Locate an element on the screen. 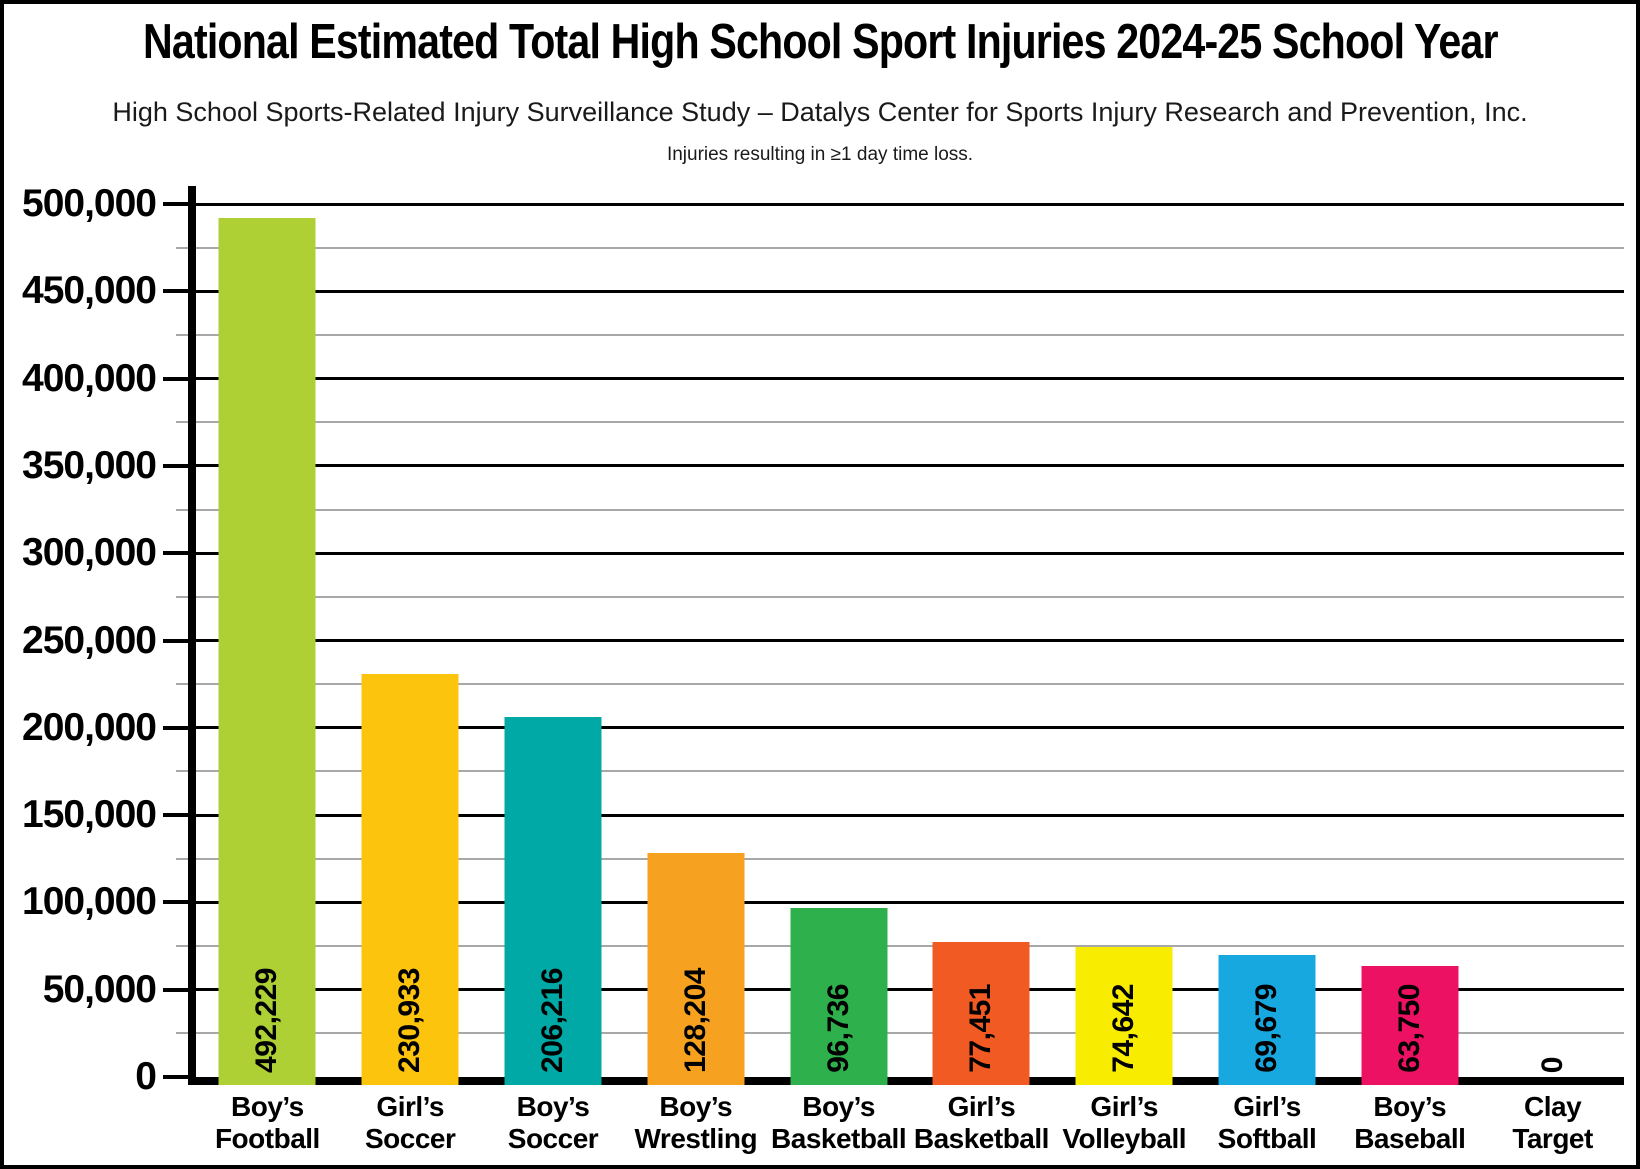 Image resolution: width=1640 pixels, height=1169 pixels. bar-boys-baseball is located at coordinates (1410, 1025).